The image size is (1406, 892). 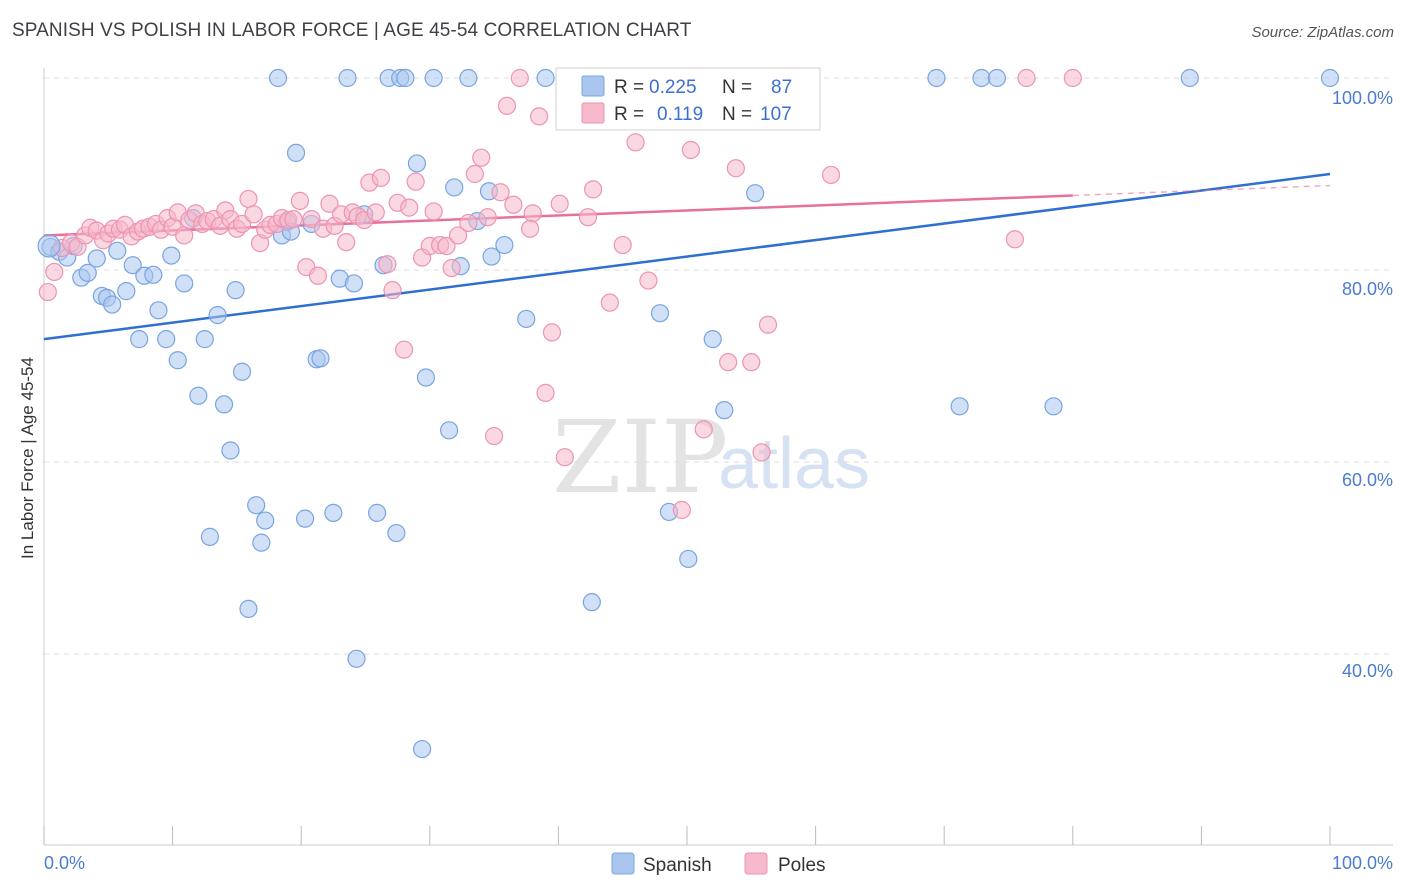 I want to click on legend-r-value-spanish: 0.225, so click(x=673, y=87).